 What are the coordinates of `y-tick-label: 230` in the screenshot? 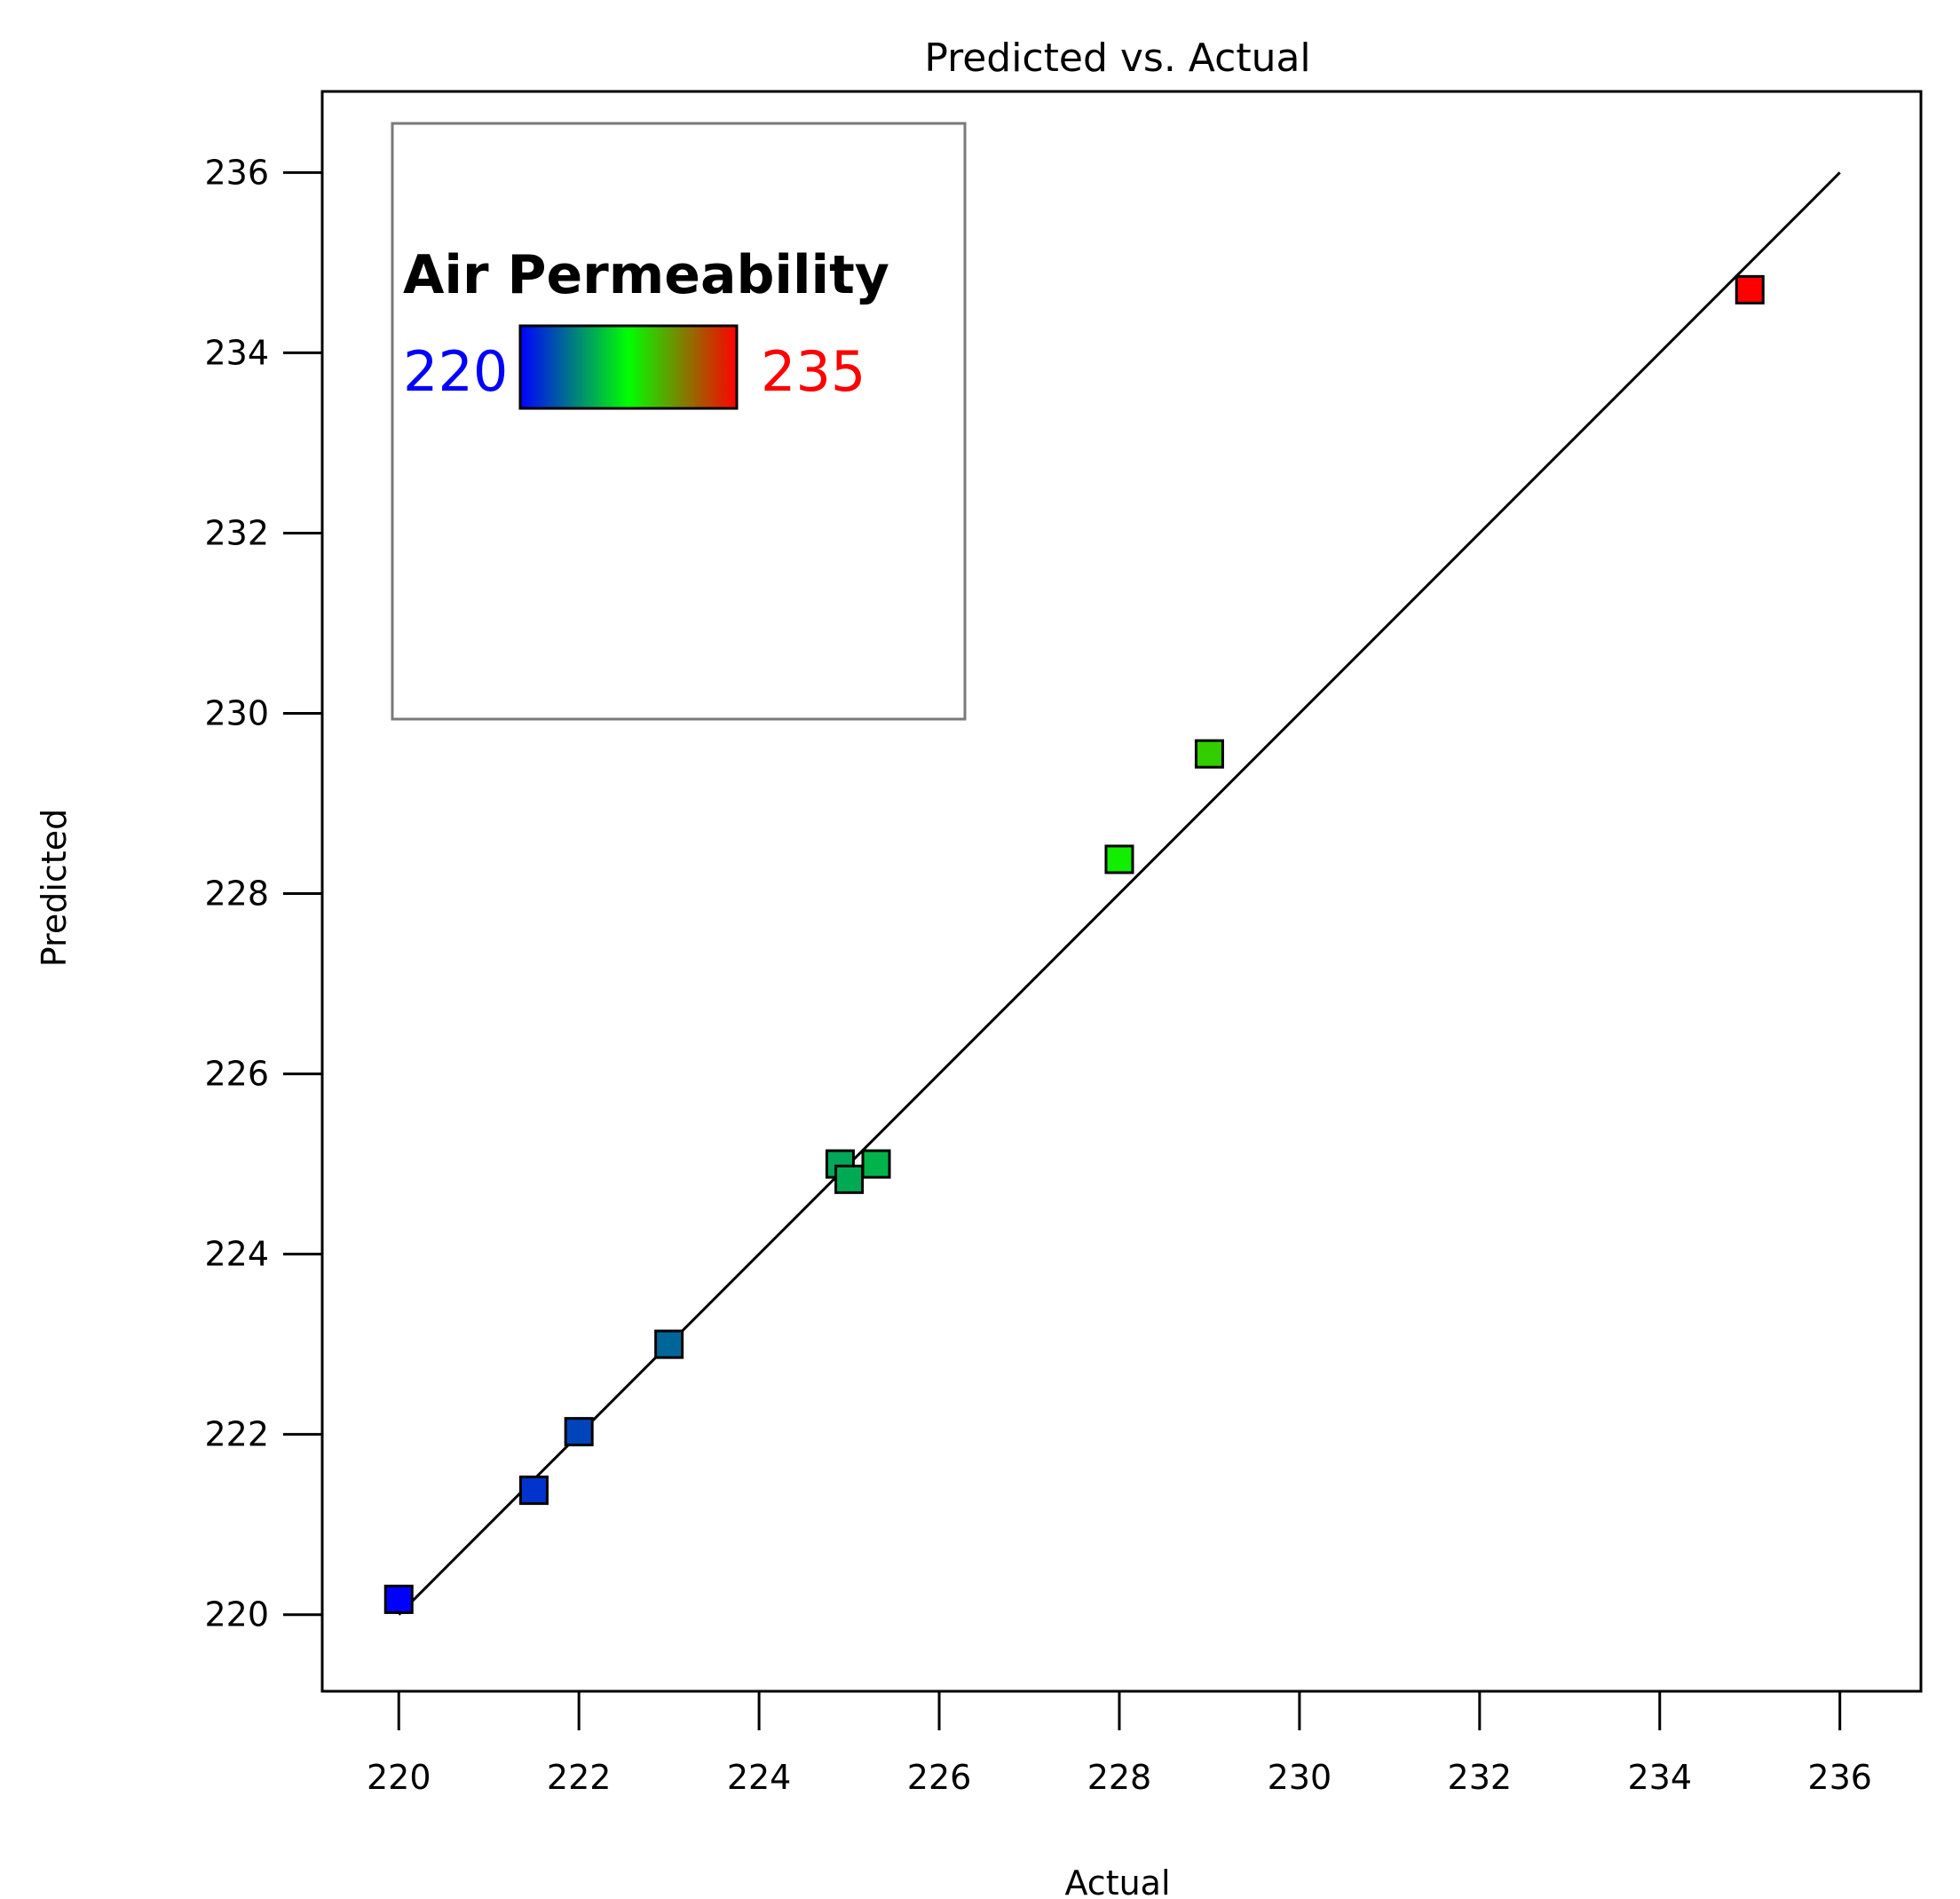 It's located at (236, 712).